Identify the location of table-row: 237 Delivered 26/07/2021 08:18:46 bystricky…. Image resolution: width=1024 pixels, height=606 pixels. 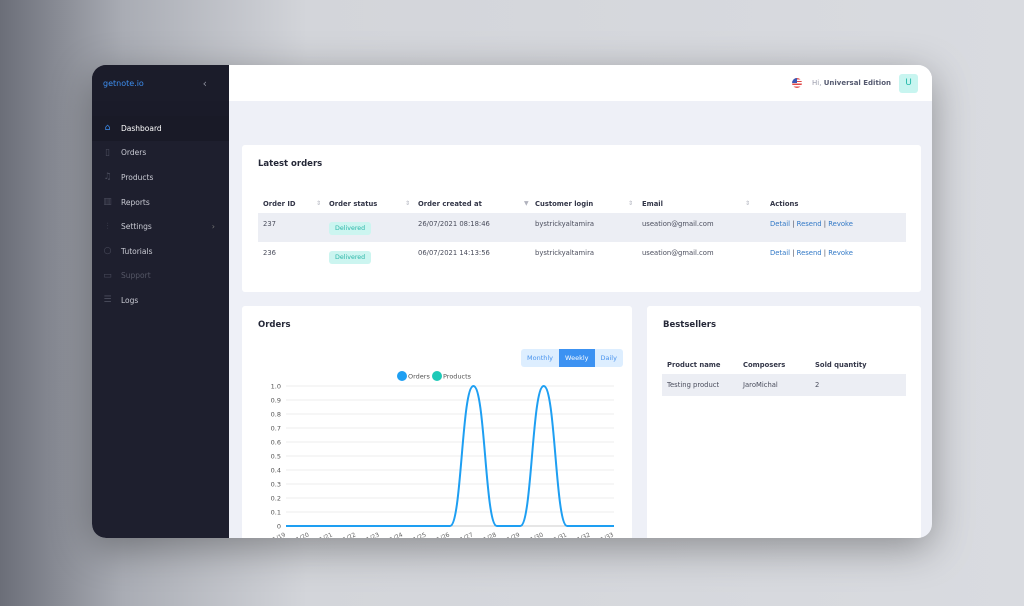
(582, 227).